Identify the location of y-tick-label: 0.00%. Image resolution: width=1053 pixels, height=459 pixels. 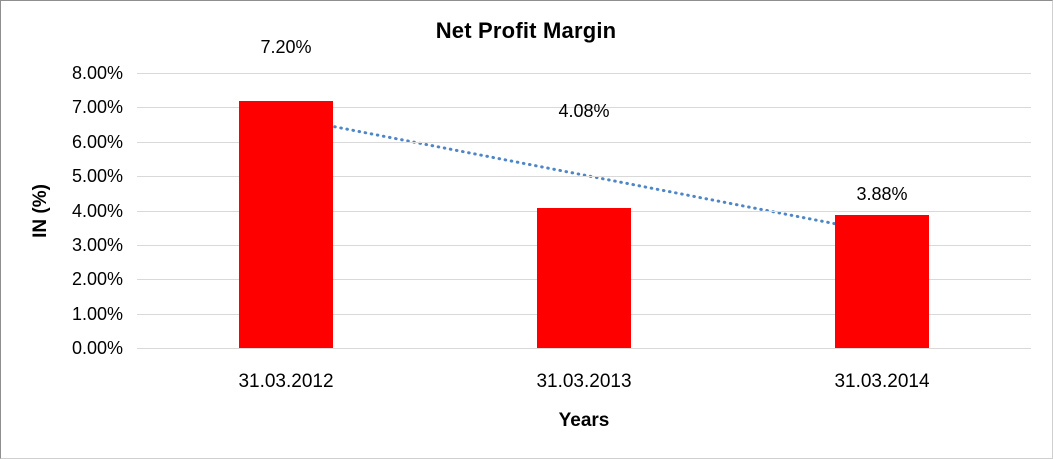
(97, 348).